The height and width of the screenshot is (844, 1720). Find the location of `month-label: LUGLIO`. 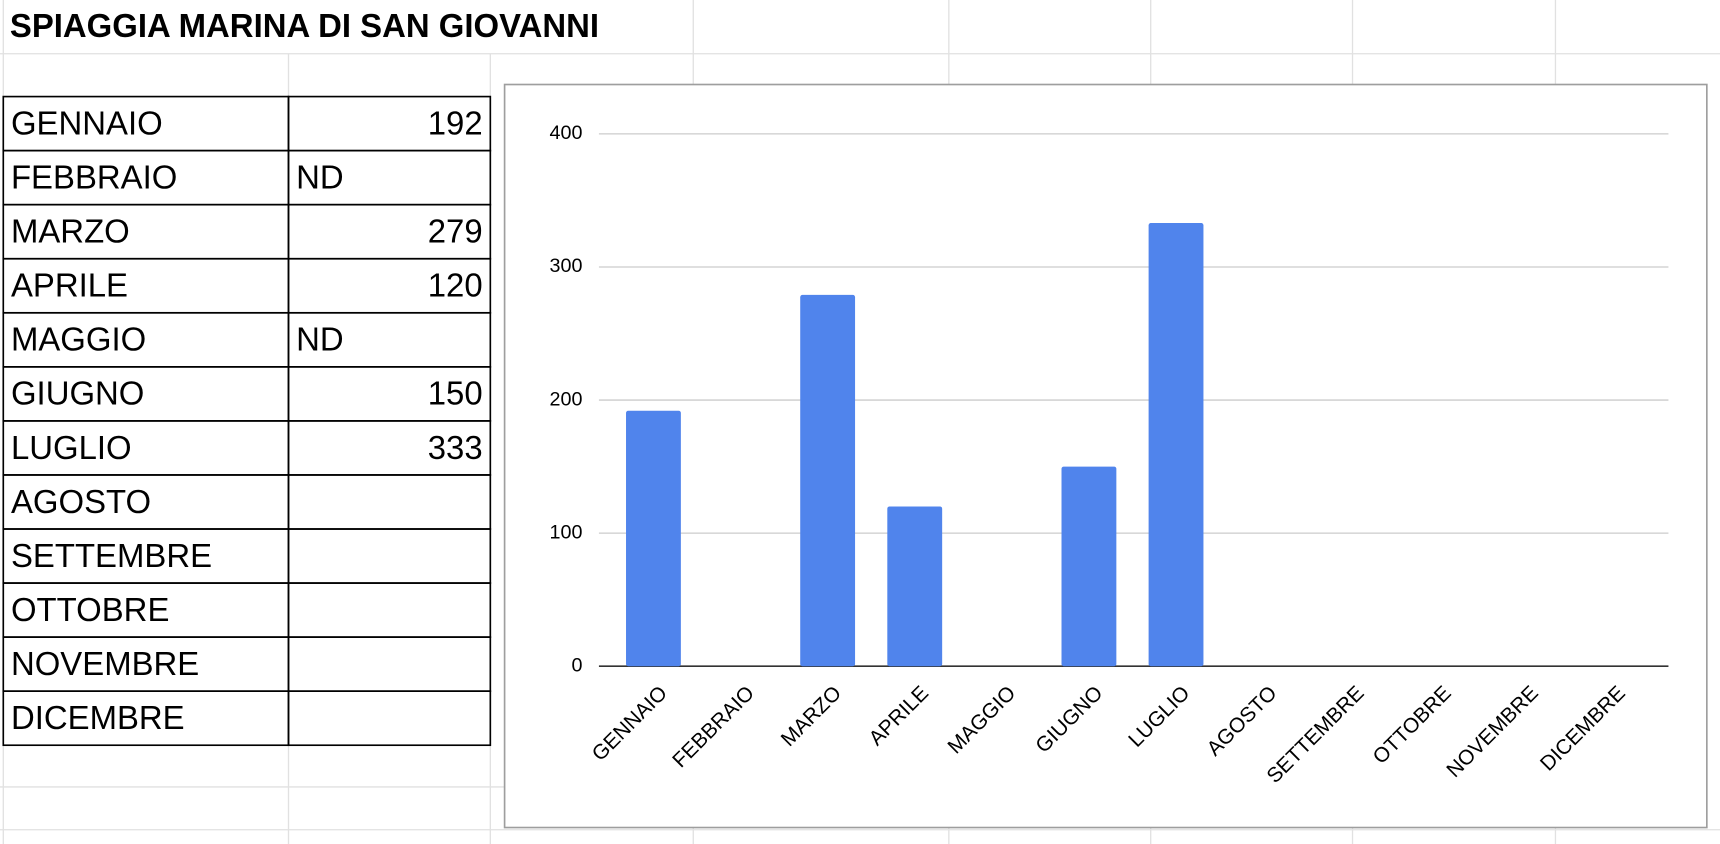

month-label: LUGLIO is located at coordinates (71, 447).